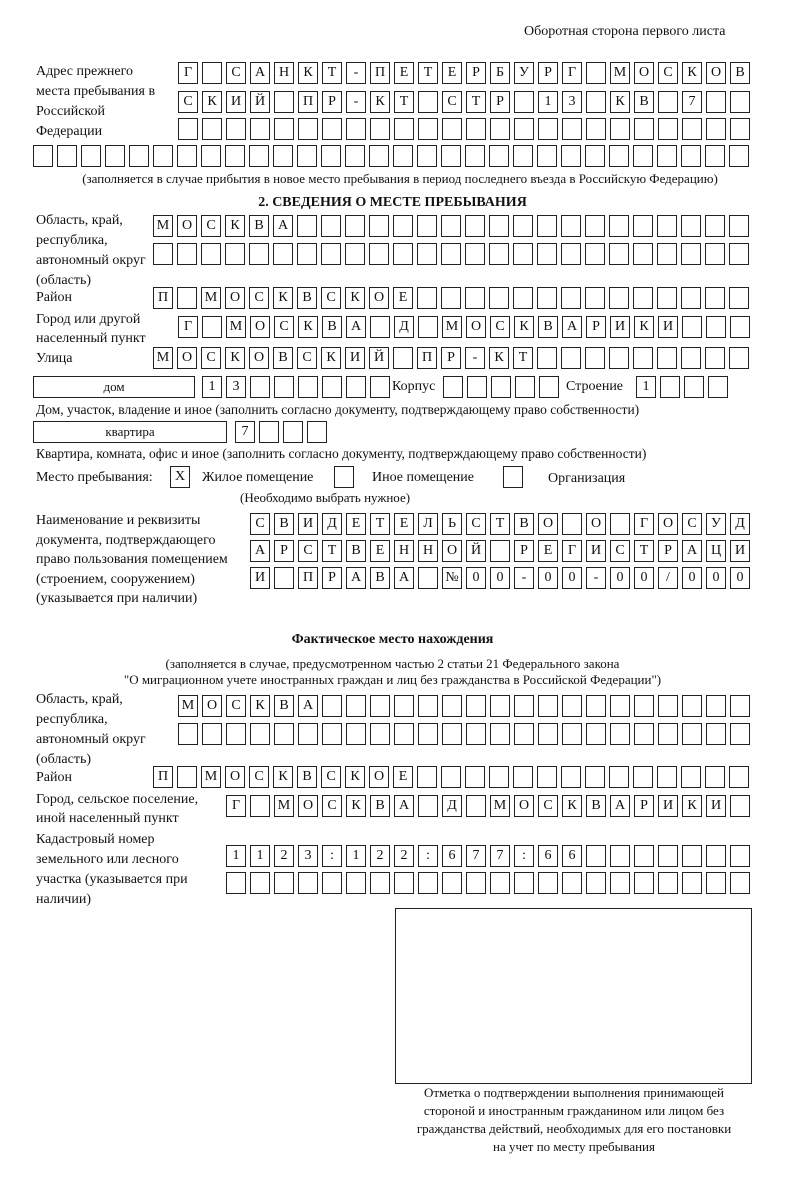  I want to click on letter-cell: А, so click(283, 226).